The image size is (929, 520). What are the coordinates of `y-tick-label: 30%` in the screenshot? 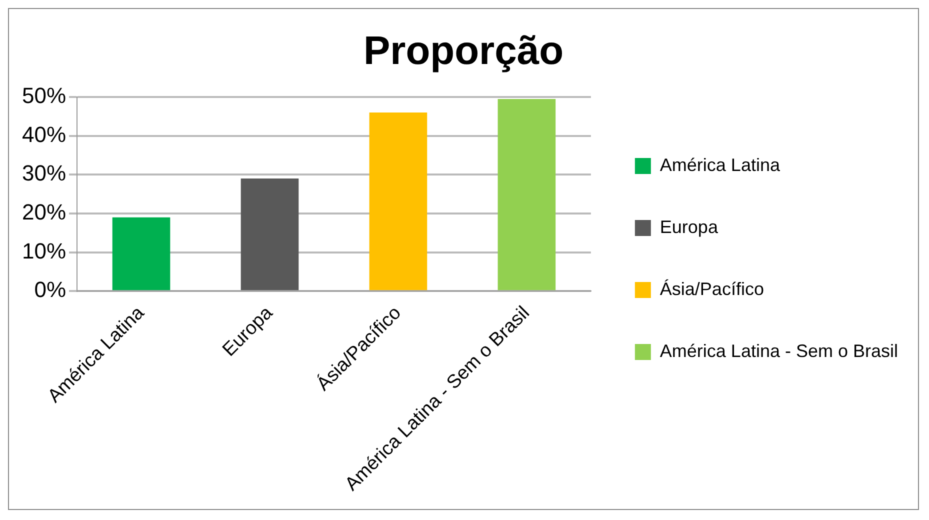 It's located at (44, 173).